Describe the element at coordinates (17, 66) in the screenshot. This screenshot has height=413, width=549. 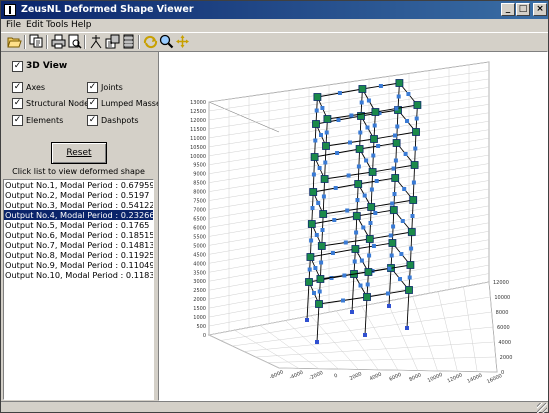
I see `checkbox-3d-view: ✓` at that location.